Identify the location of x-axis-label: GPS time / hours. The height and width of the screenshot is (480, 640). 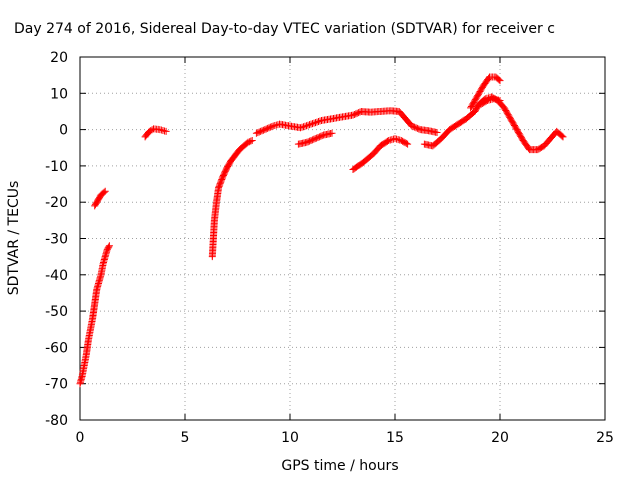
(339, 466).